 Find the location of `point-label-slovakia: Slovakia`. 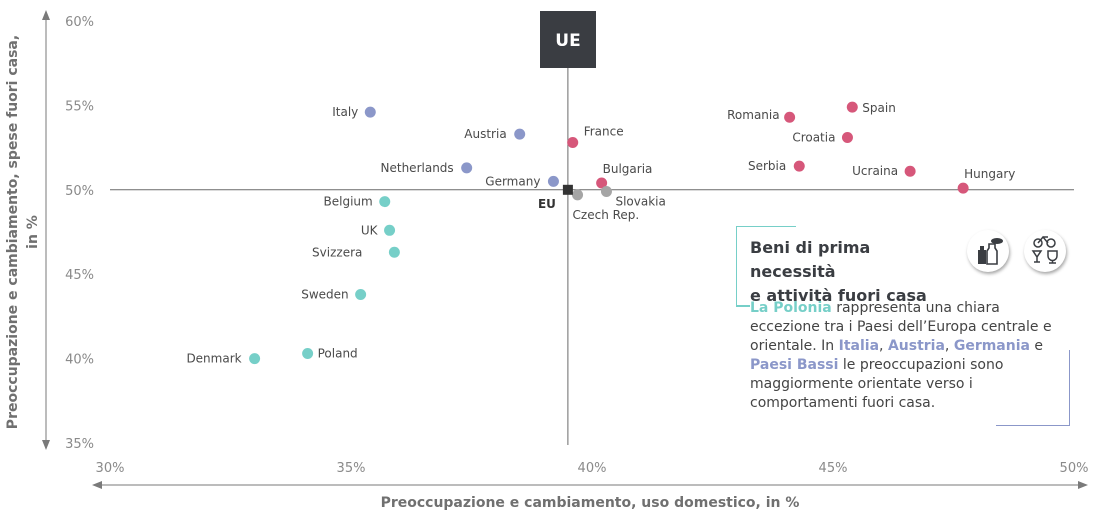

point-label-slovakia: Slovakia is located at coordinates (640, 201).